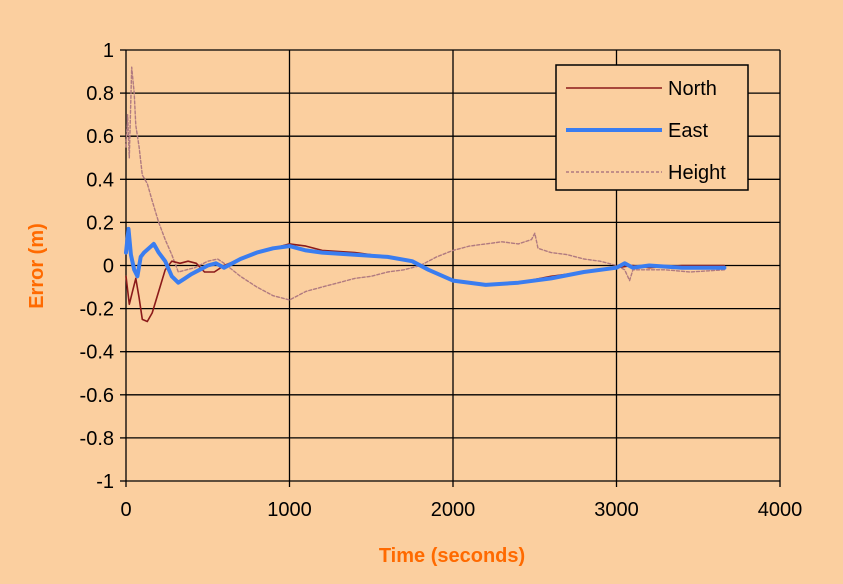  What do you see at coordinates (105, 482) in the screenshot?
I see `y-tick-label: -1` at bounding box center [105, 482].